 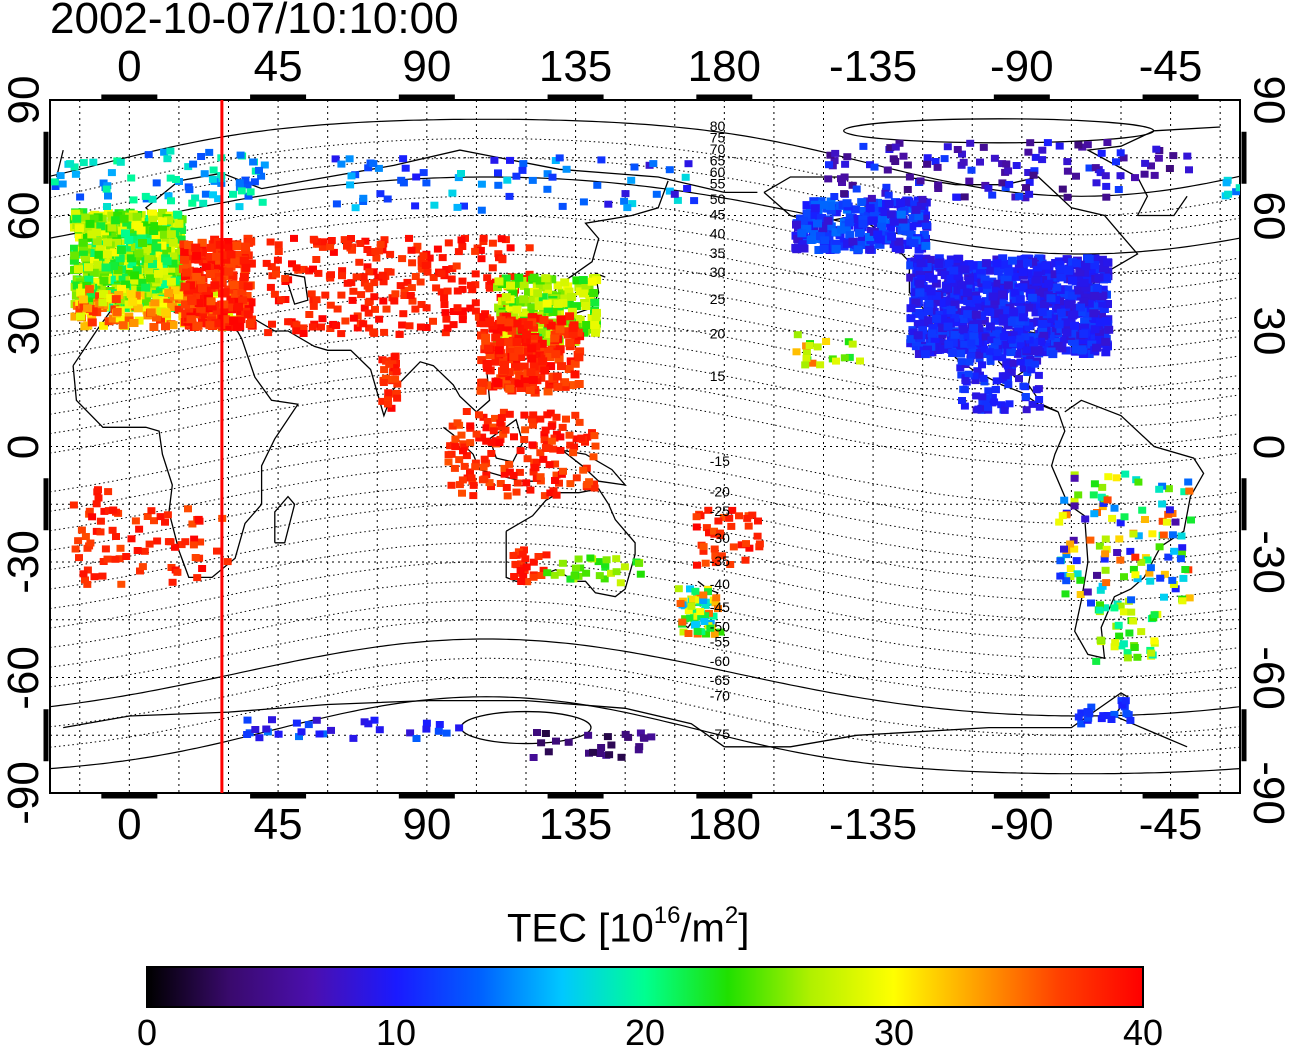 I want to click on contour-label: -60, so click(x=720, y=661).